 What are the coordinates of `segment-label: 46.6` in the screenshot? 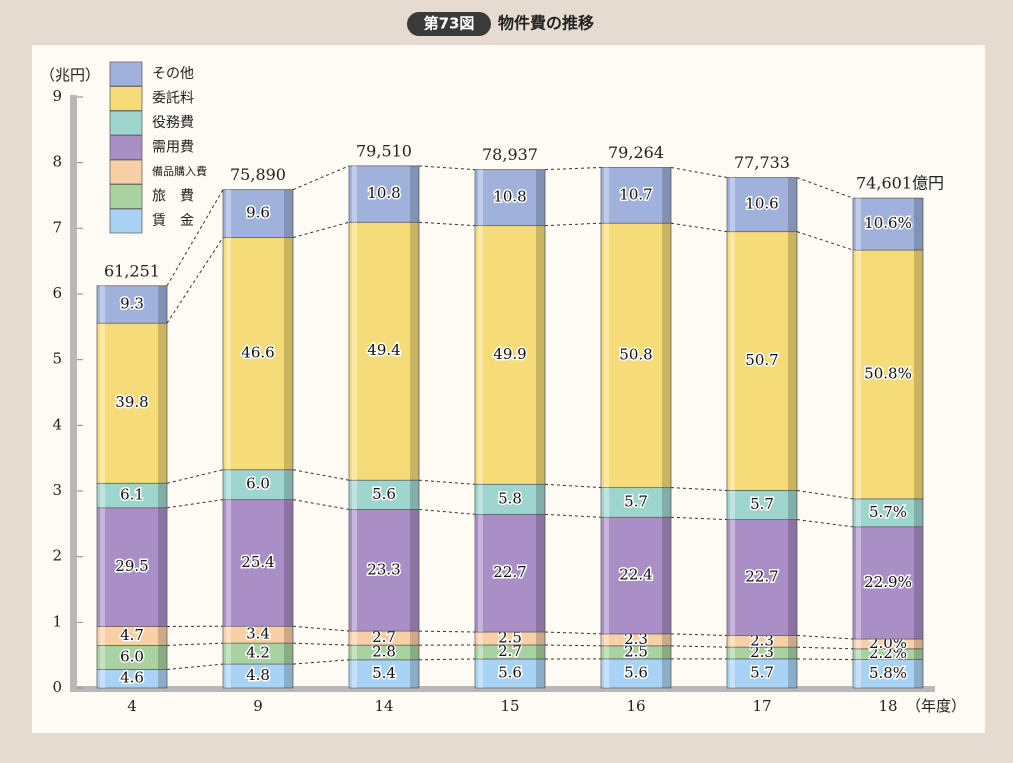 It's located at (257, 353).